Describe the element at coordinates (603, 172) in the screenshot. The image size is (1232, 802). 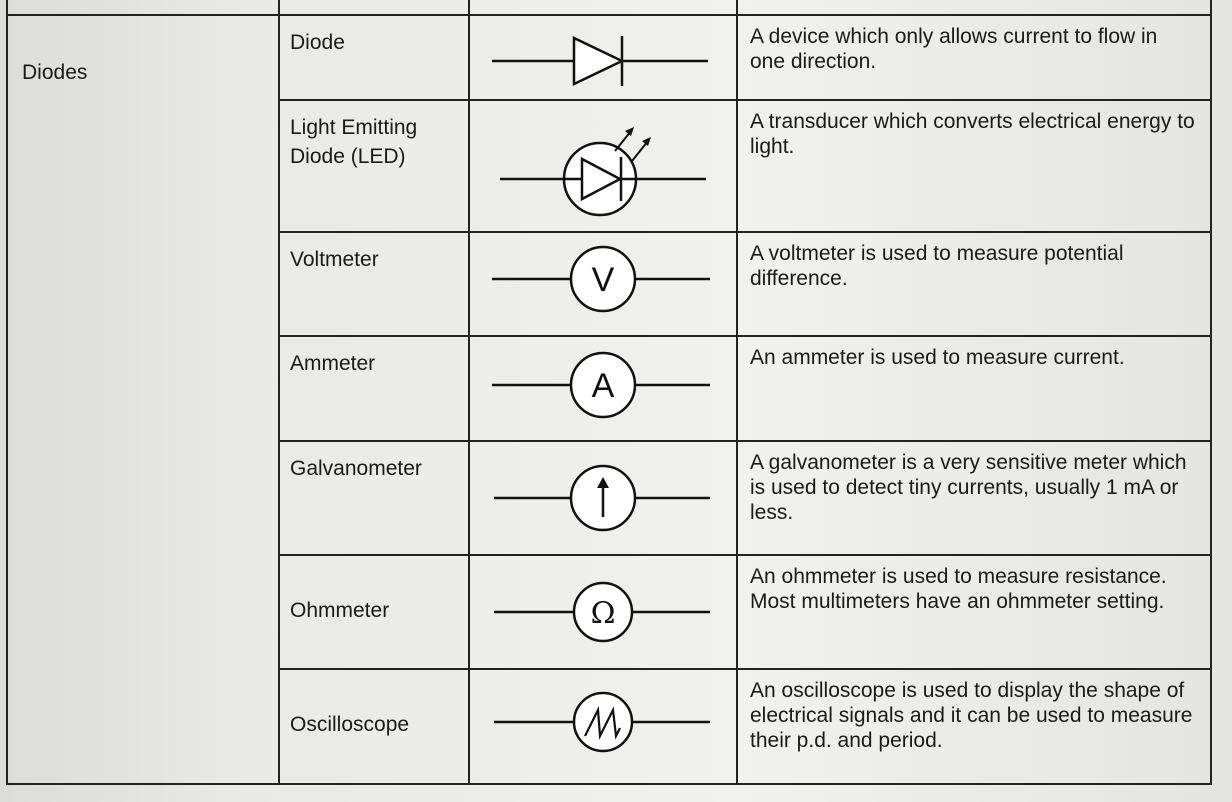
I see `led-symbol-icon` at that location.